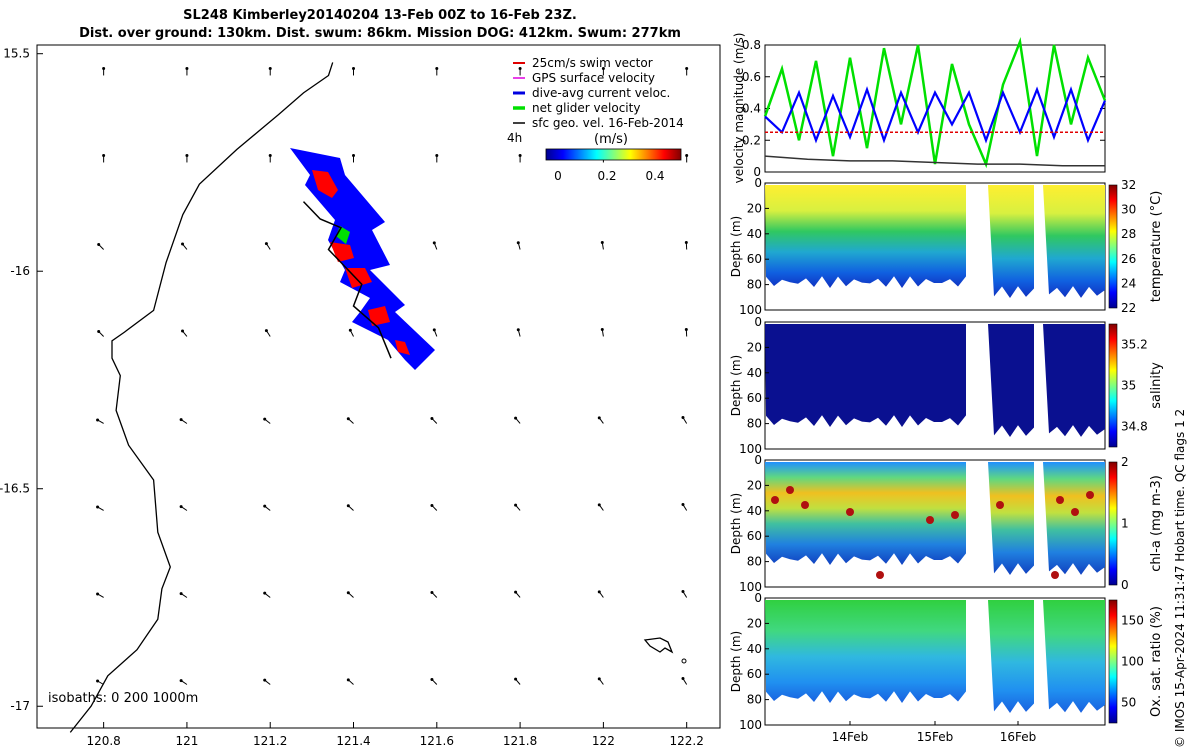 This screenshot has height=750, width=1200. Describe the element at coordinates (347, 280) in the screenshot. I see `glider-track-line` at that location.